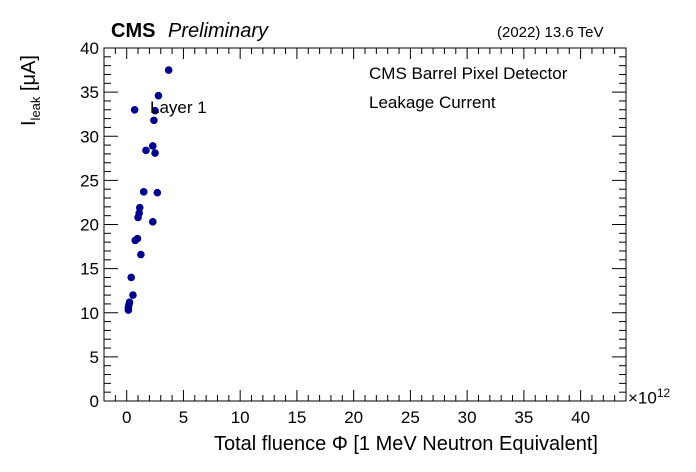 The width and height of the screenshot is (696, 472). What do you see at coordinates (89, 136) in the screenshot?
I see `y-tick-label: 30` at bounding box center [89, 136].